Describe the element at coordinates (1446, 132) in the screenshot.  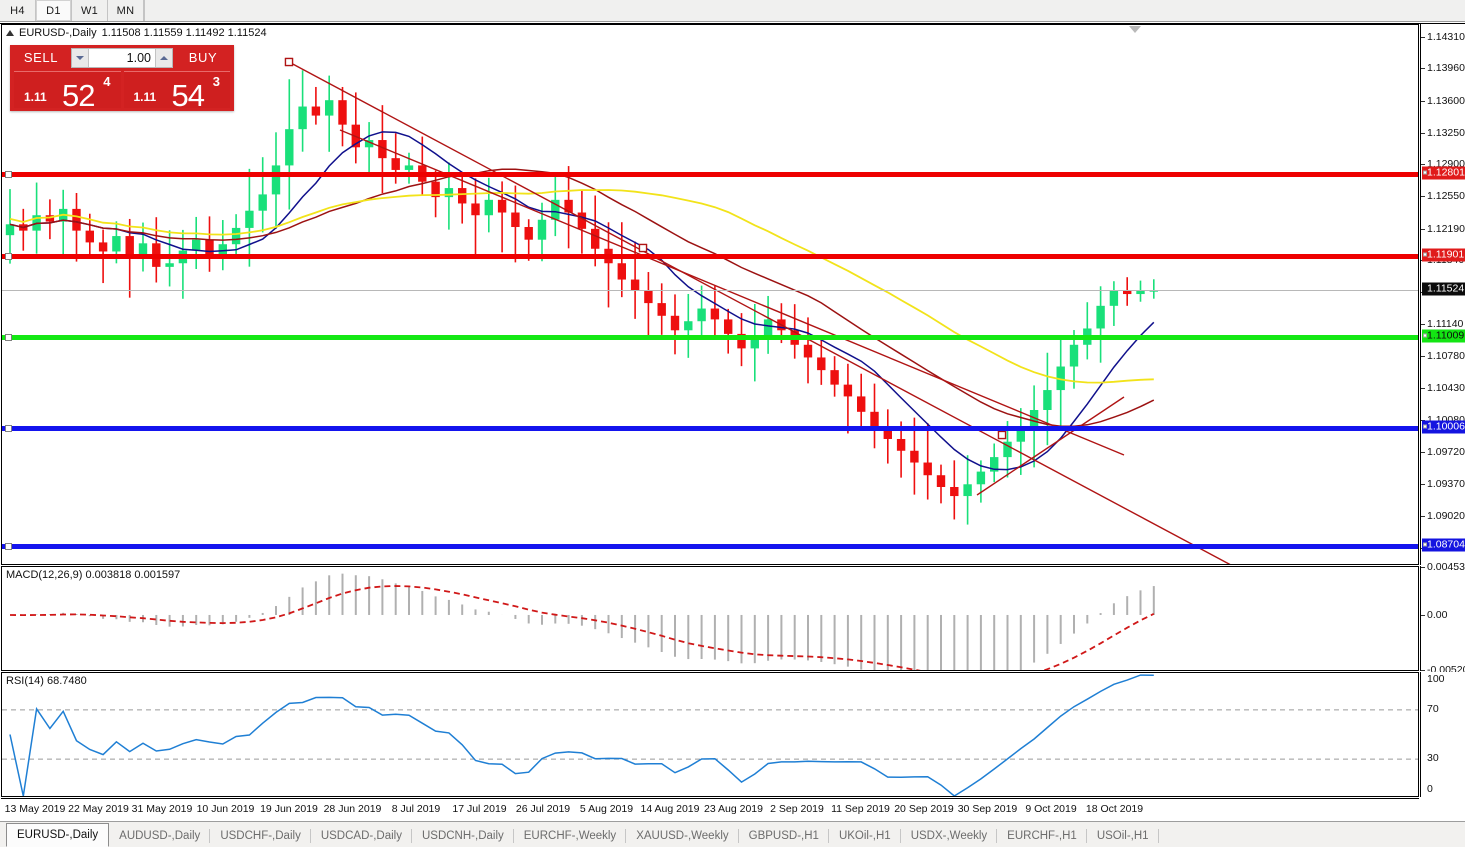
I see `price-axis-label: 1.13250` at that location.